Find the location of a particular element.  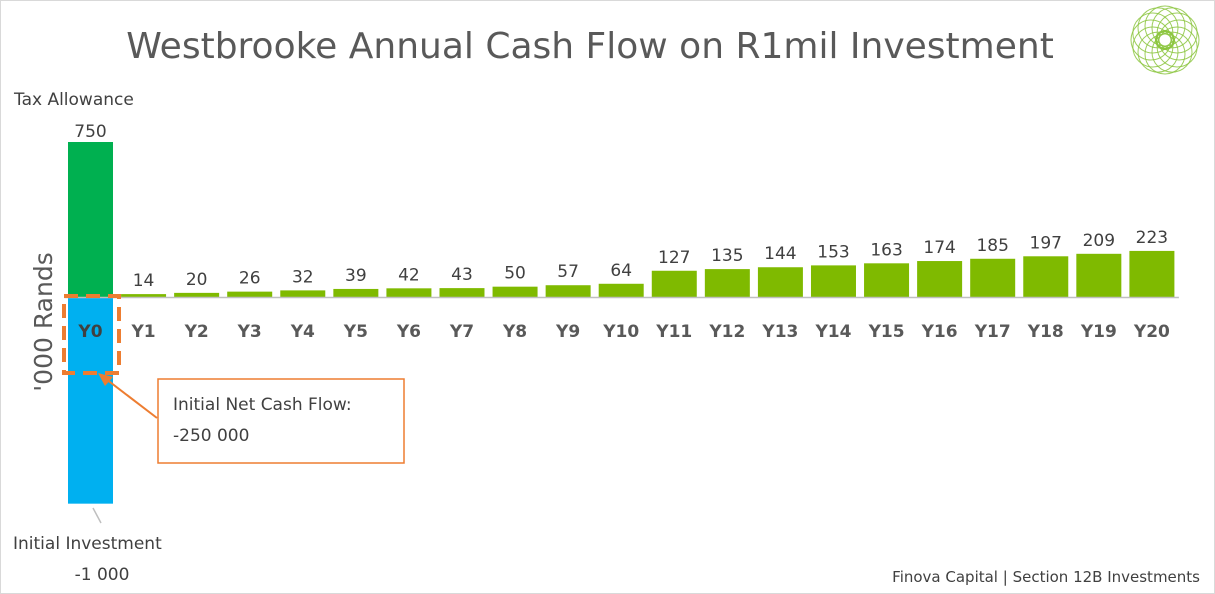

value-label-y13: 144 is located at coordinates (780, 254).